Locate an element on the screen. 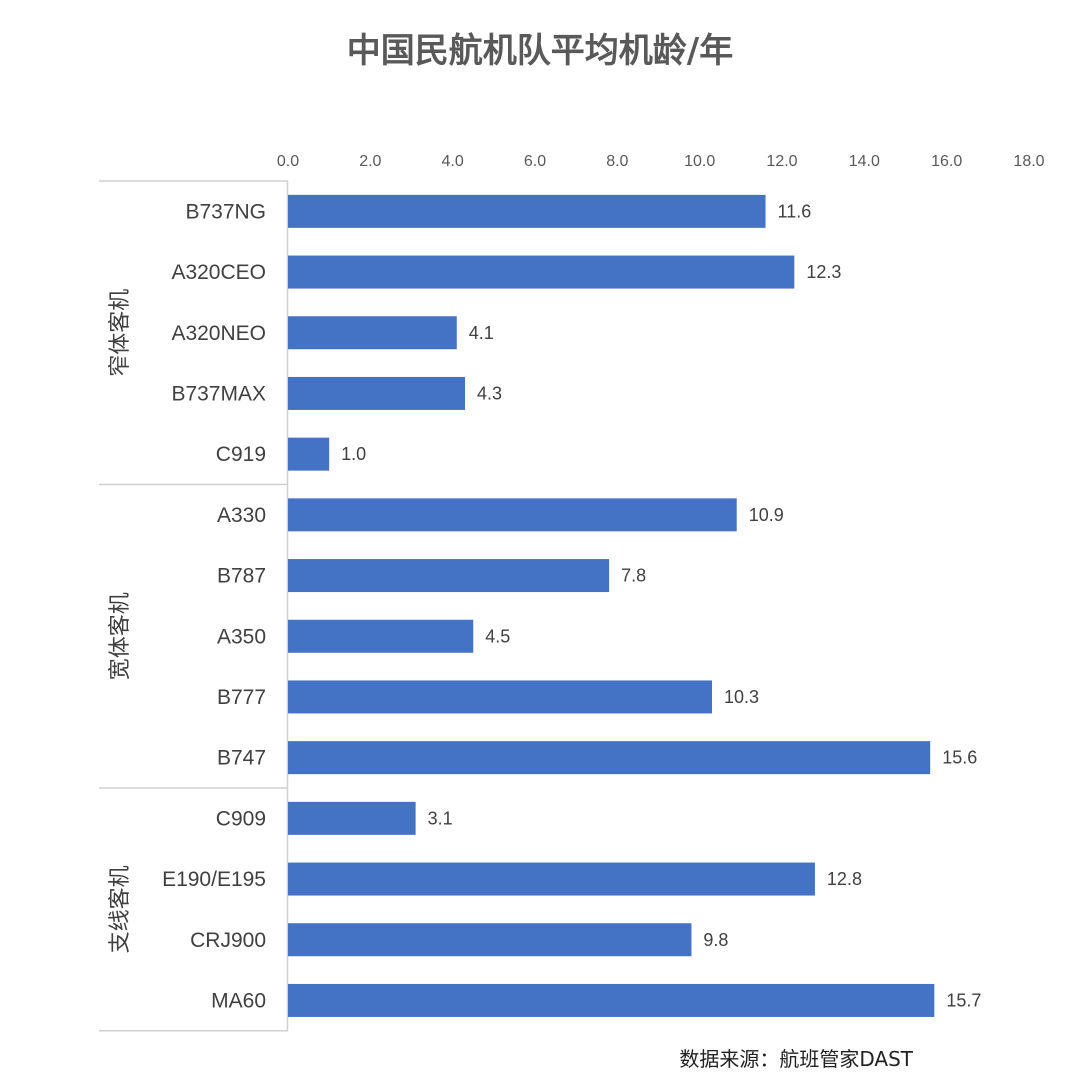  category-label: A320CEO is located at coordinates (218, 272).